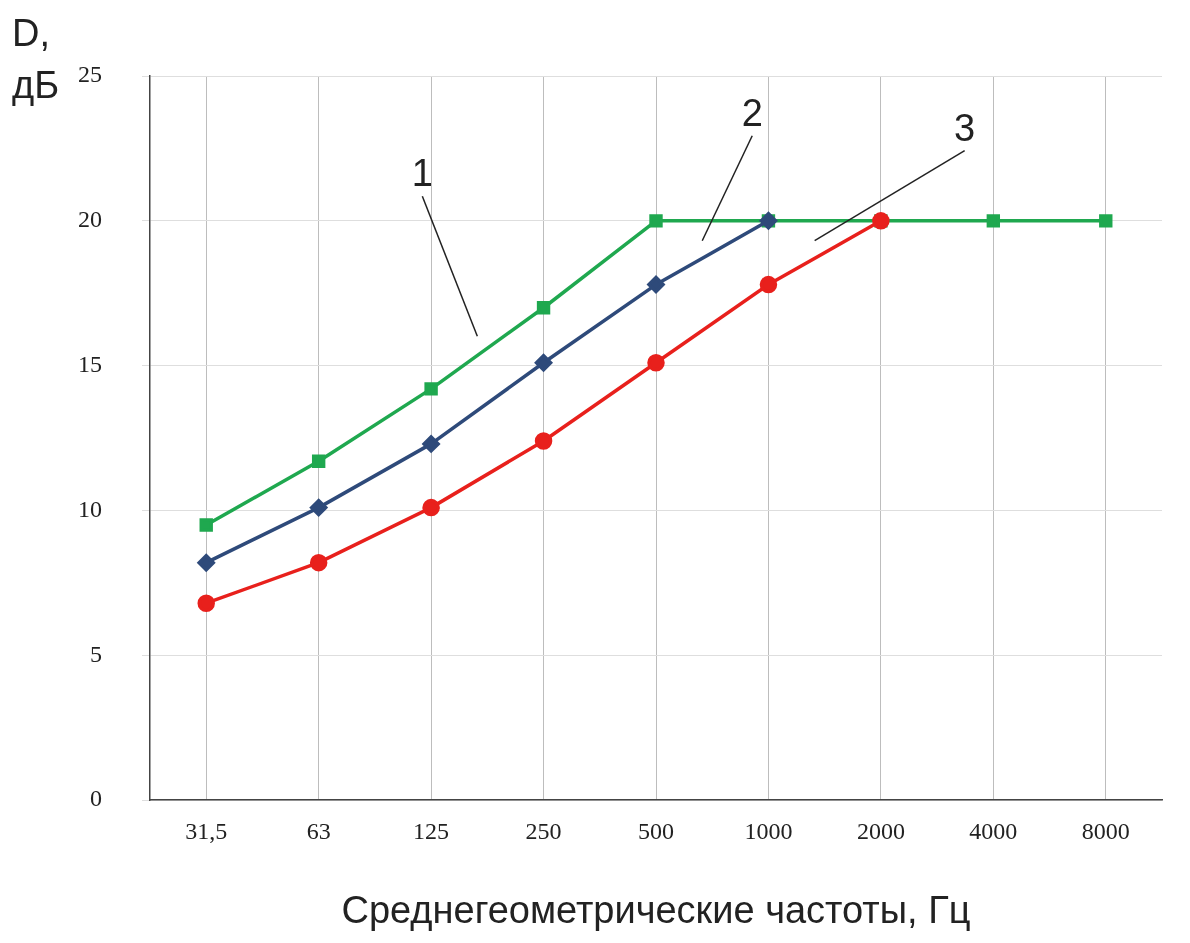  What do you see at coordinates (656, 830) in the screenshot?
I see `x-tick-label: 500` at bounding box center [656, 830].